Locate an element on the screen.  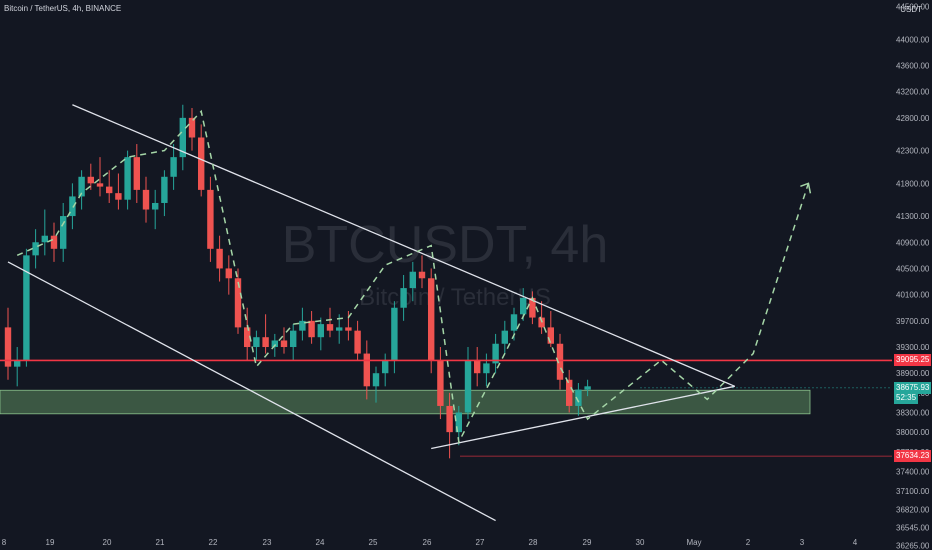
x-axis-tick-label: 21 is located at coordinates (160, 542).